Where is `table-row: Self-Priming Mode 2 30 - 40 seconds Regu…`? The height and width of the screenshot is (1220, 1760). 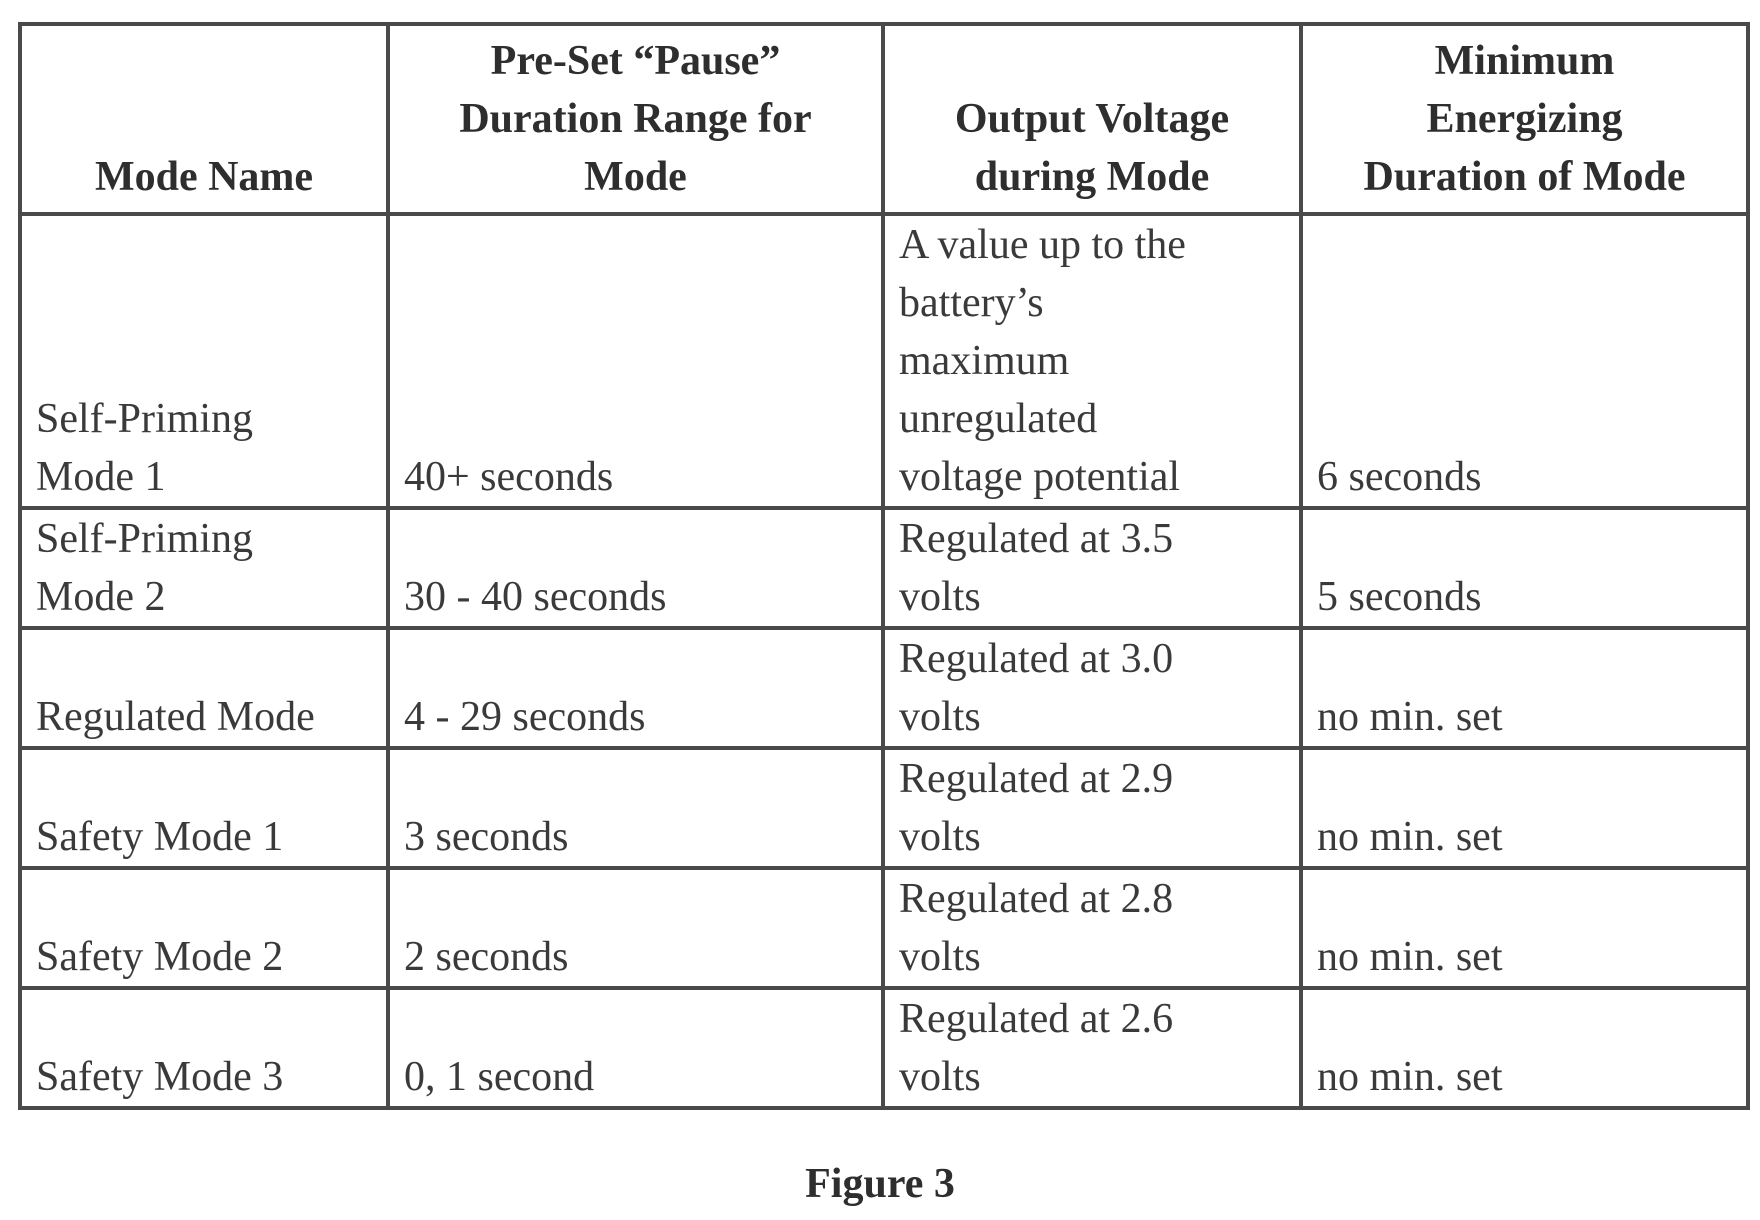
table-row: Self-Priming Mode 2 30 - 40 seconds Regu… is located at coordinates (884, 568).